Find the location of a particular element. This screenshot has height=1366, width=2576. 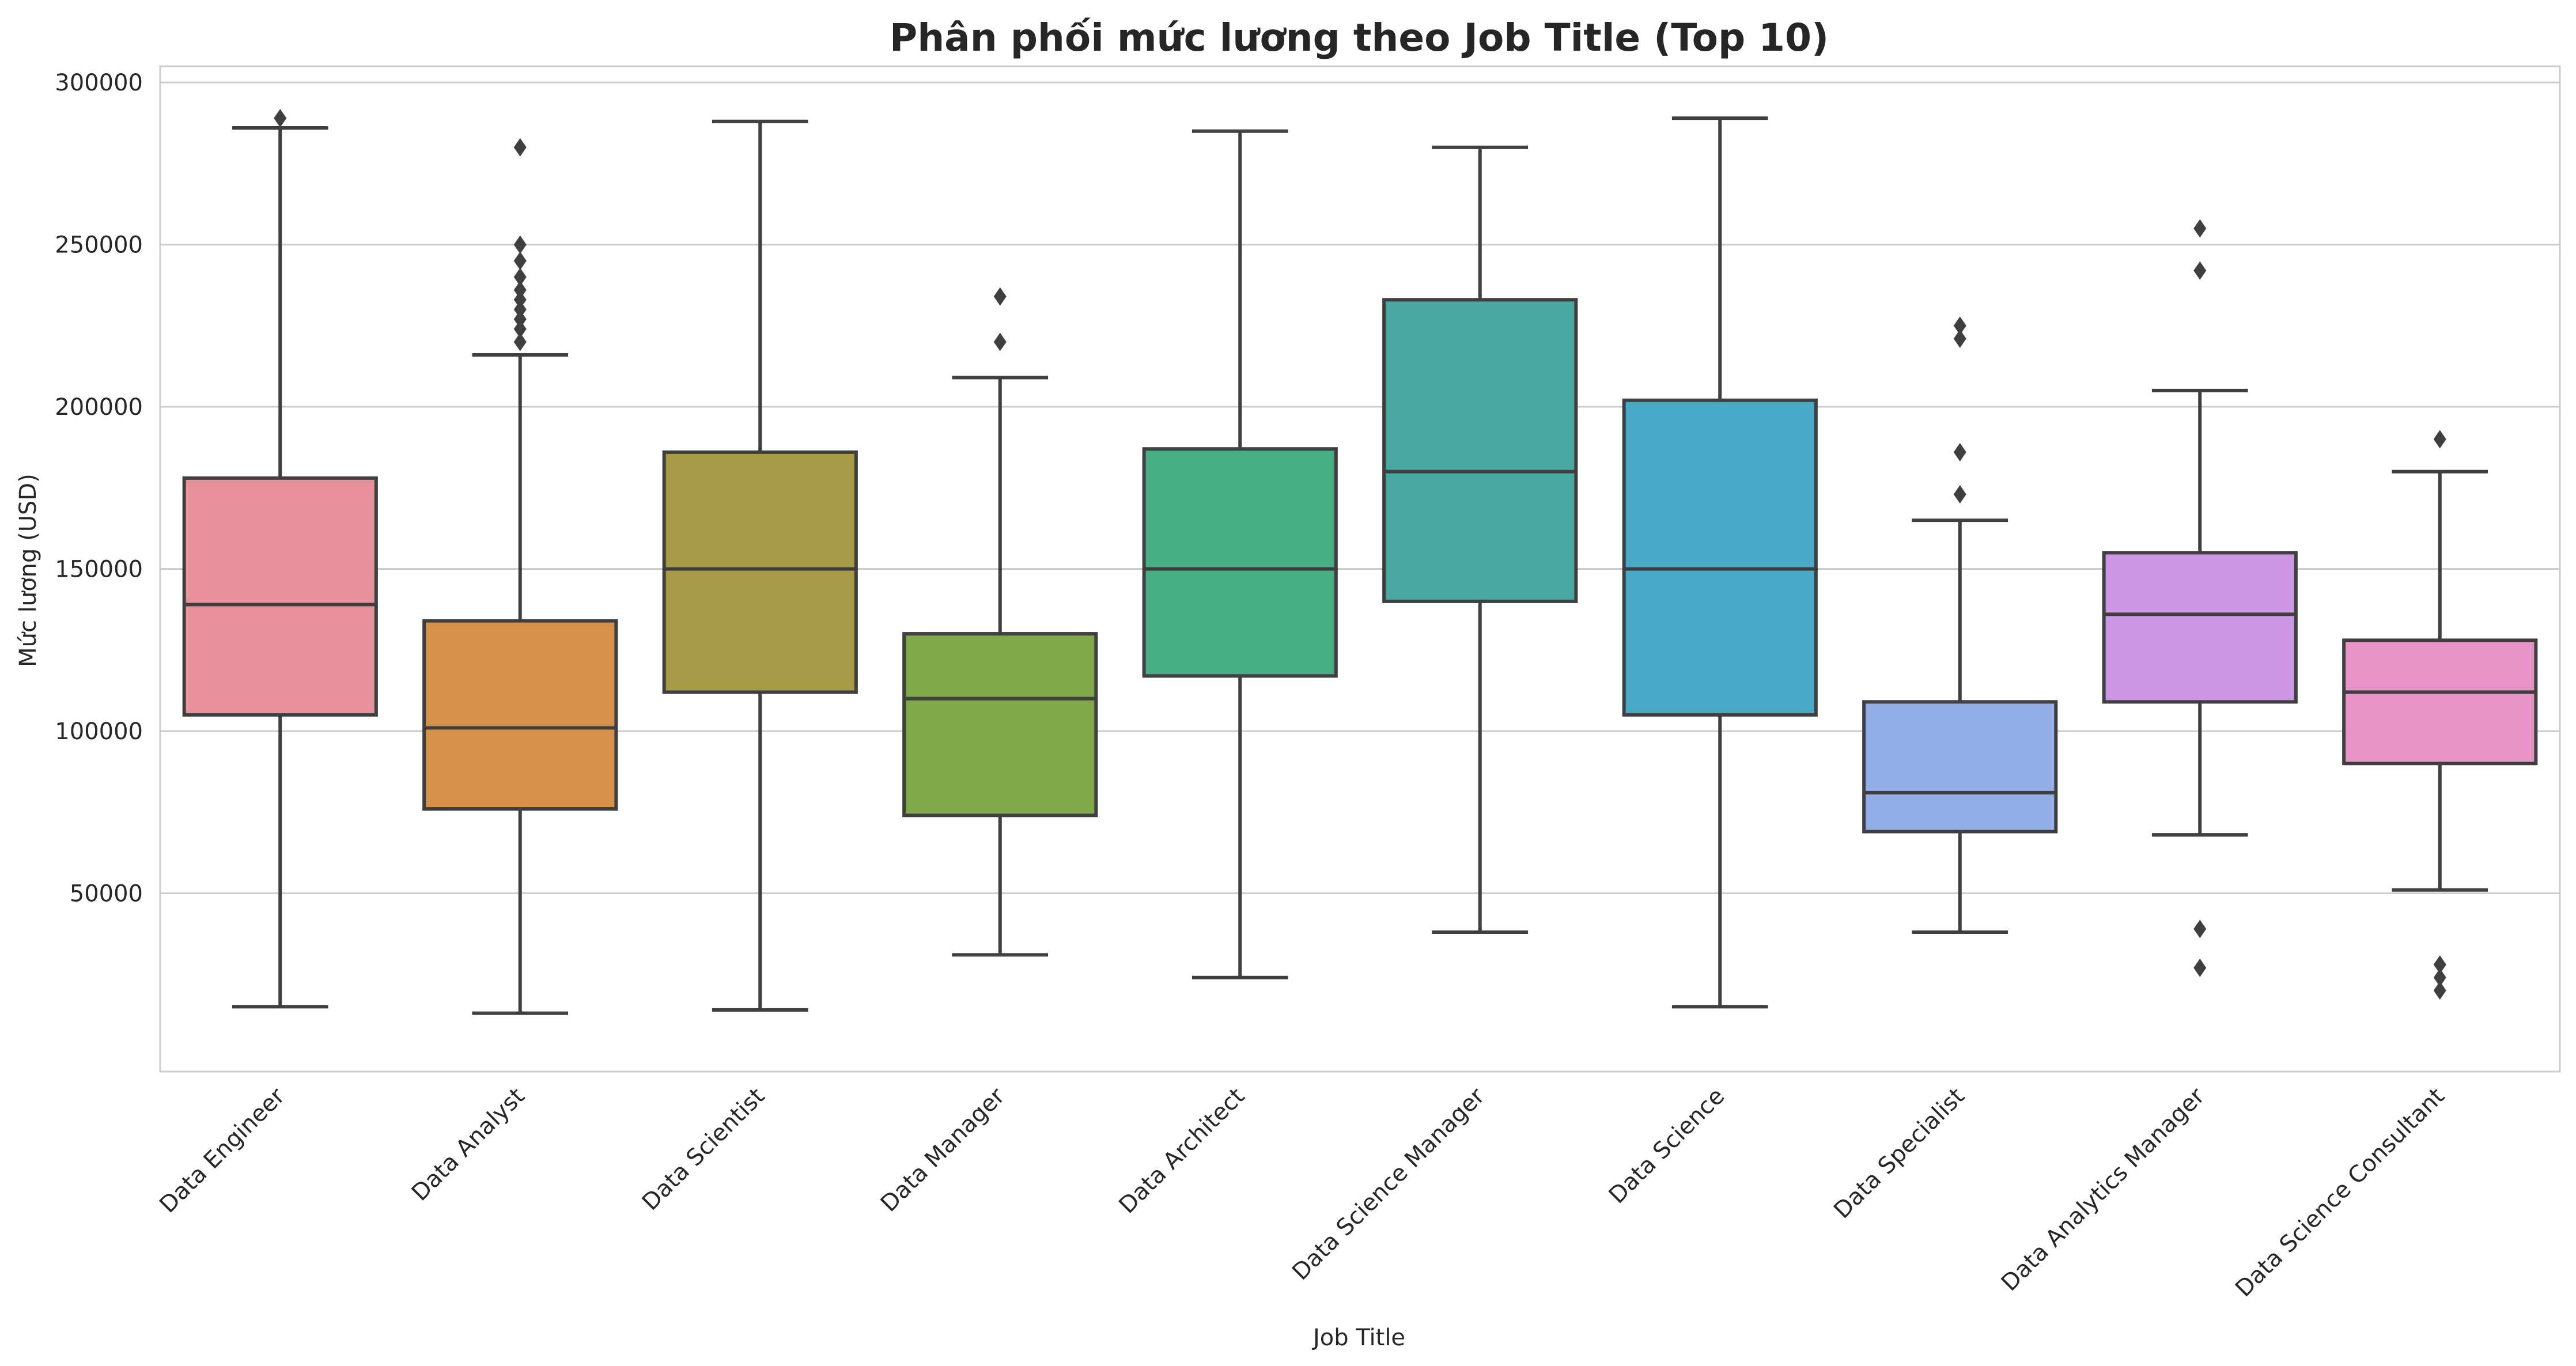

y-axis-ticks: 50000 100000 150000 200000 250000 300000 is located at coordinates (99, 488).